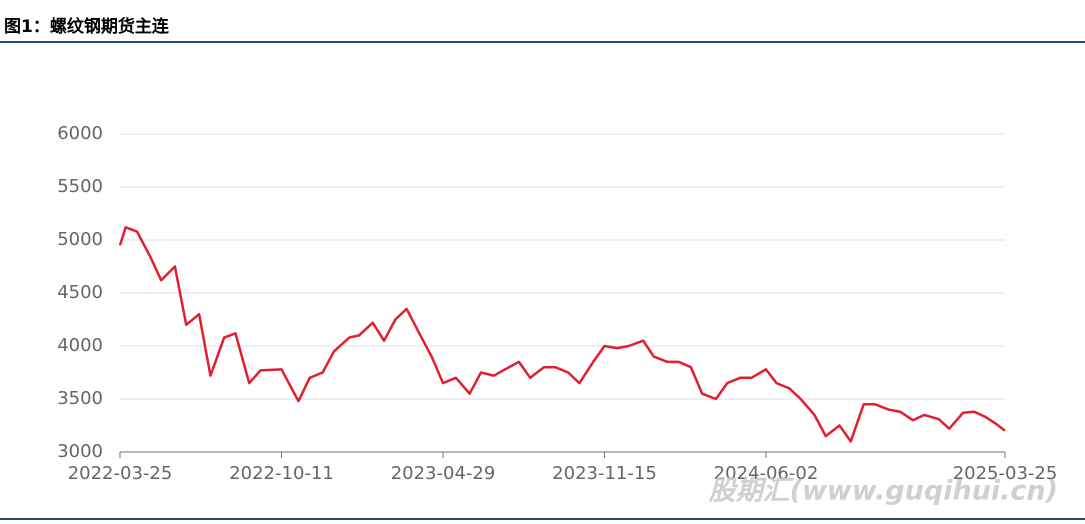  What do you see at coordinates (80, 398) in the screenshot?
I see `y-tick-label: 3500` at bounding box center [80, 398].